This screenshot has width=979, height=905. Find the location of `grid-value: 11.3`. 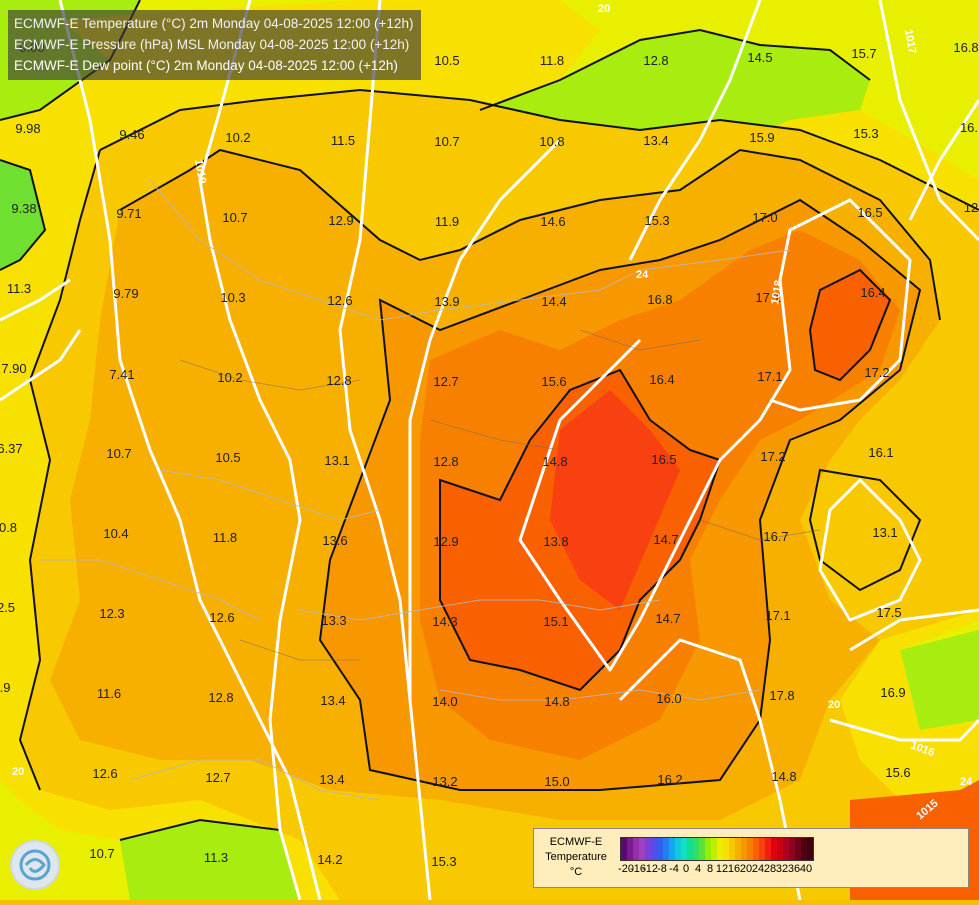

grid-value: 11.3 is located at coordinates (19, 288).